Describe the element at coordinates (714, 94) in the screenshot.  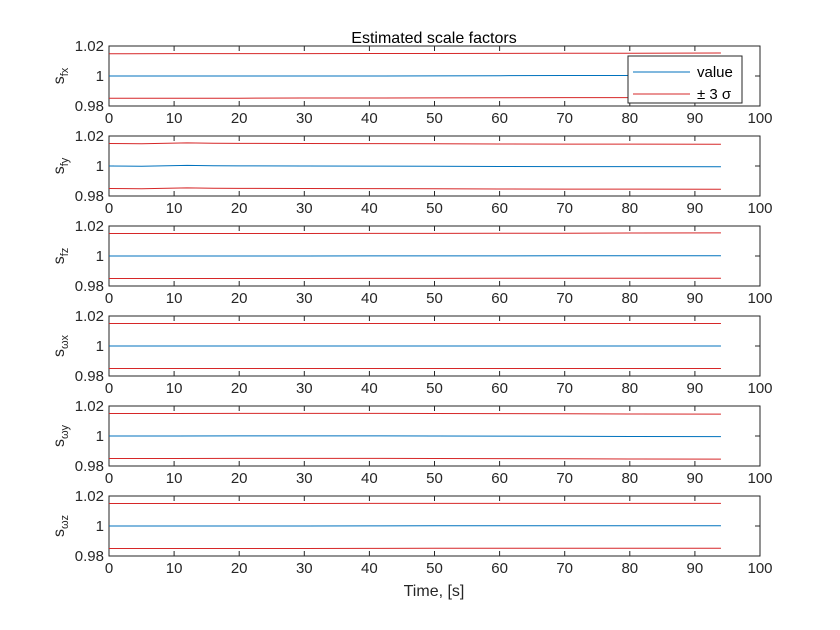
I see `legend-label: ± 3 σ` at that location.